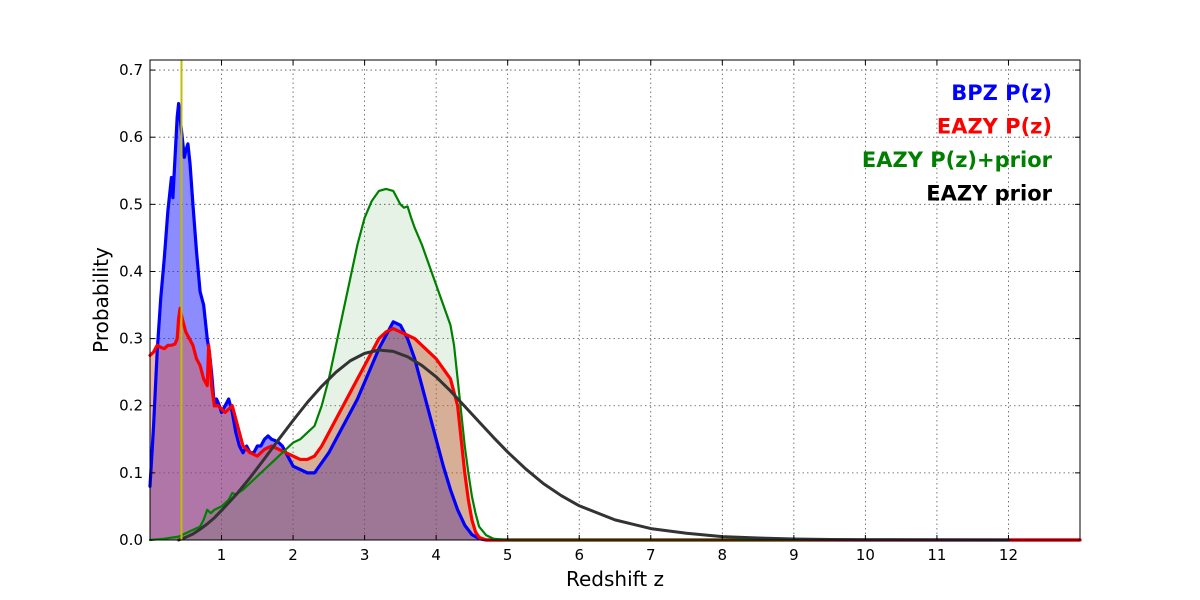 This screenshot has width=1200, height=600. I want to click on y-axis-label: Probability, so click(101, 300).